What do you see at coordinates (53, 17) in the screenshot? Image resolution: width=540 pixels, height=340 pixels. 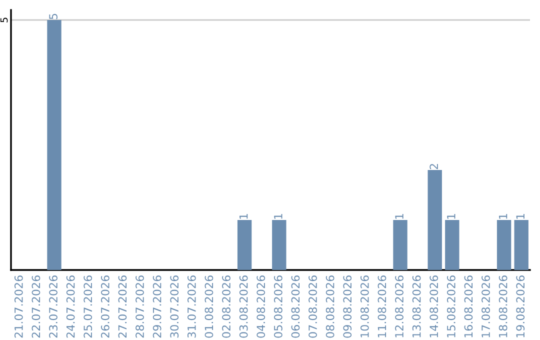 I see `data-label: 5` at bounding box center [53, 17].